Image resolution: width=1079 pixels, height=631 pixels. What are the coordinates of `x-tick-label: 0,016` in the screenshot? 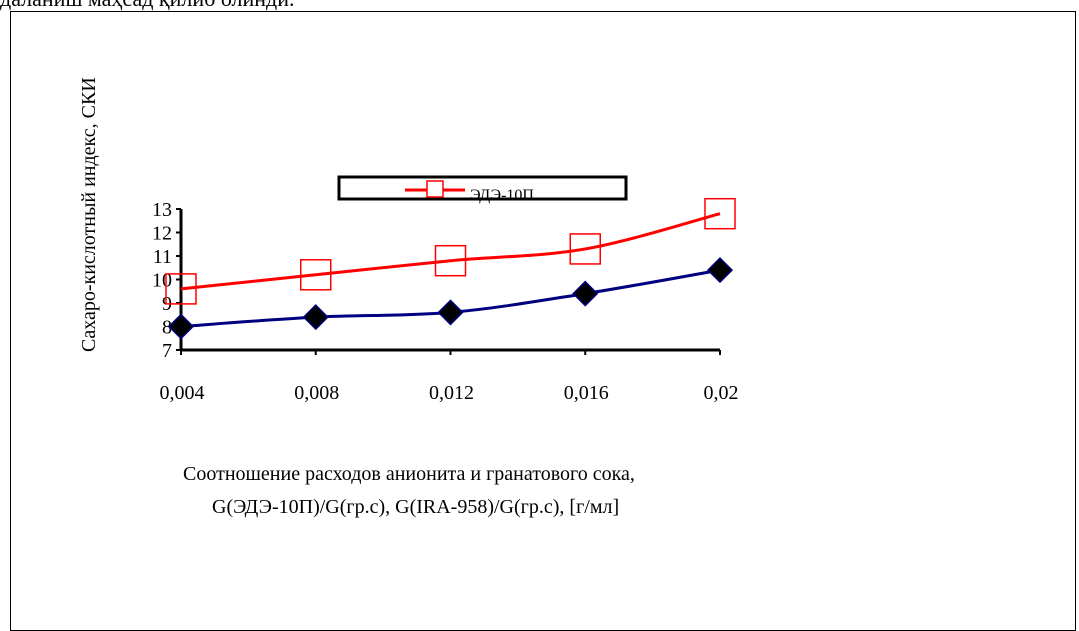 It's located at (586, 393).